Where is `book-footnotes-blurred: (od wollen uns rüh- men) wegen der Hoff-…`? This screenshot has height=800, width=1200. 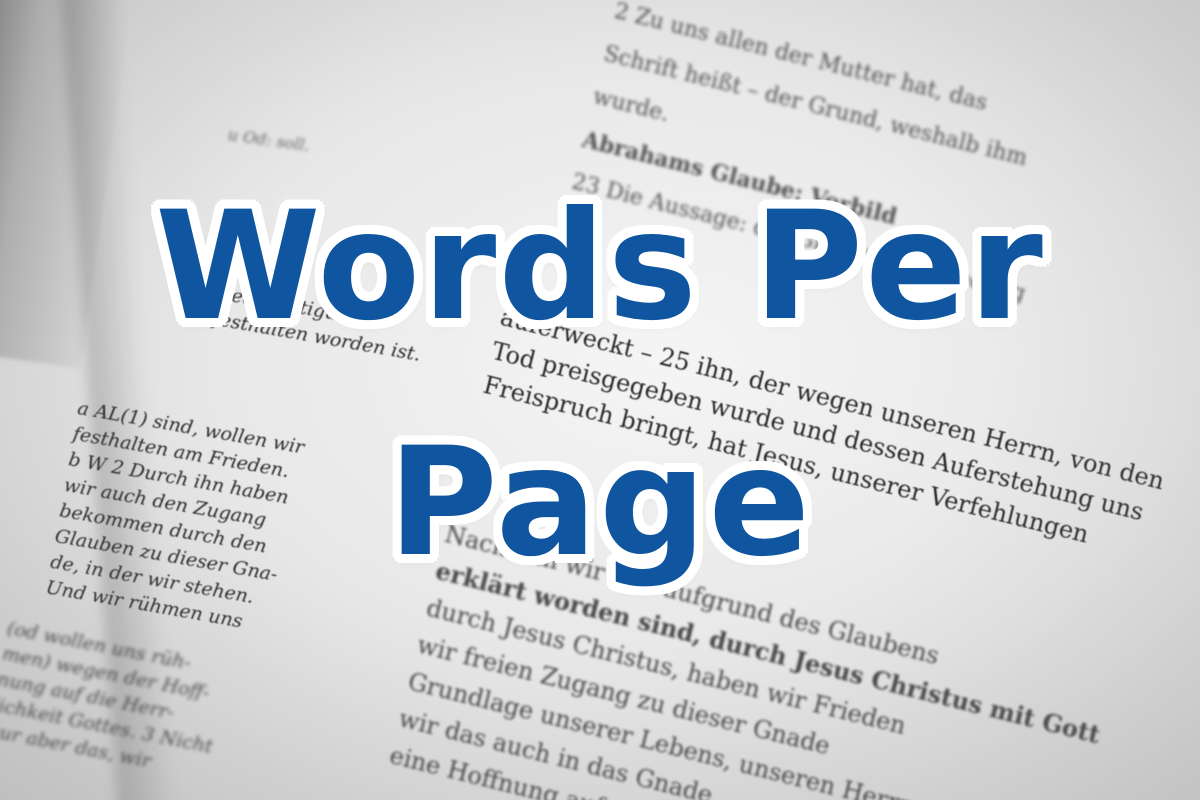
book-footnotes-blurred: (od wollen uns rüh- men) wegen der Hoff-… is located at coordinates (115, 700).